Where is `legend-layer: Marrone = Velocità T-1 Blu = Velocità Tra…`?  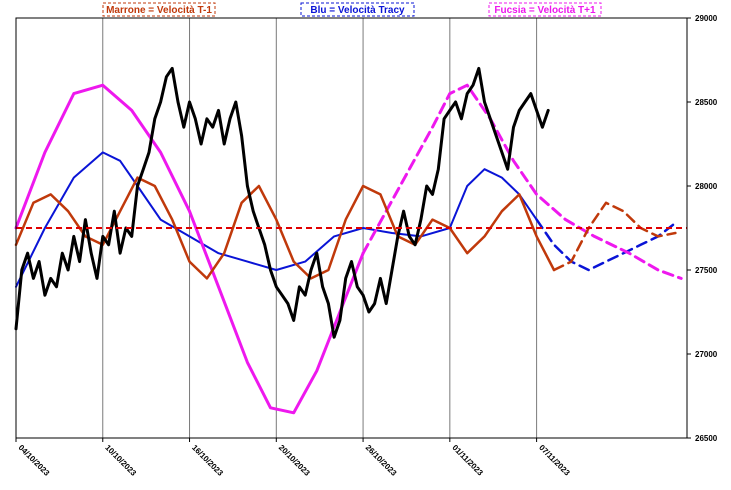 legend-layer: Marrone = Velocità T-1 Blu = Velocità Tra… is located at coordinates (352, 9).